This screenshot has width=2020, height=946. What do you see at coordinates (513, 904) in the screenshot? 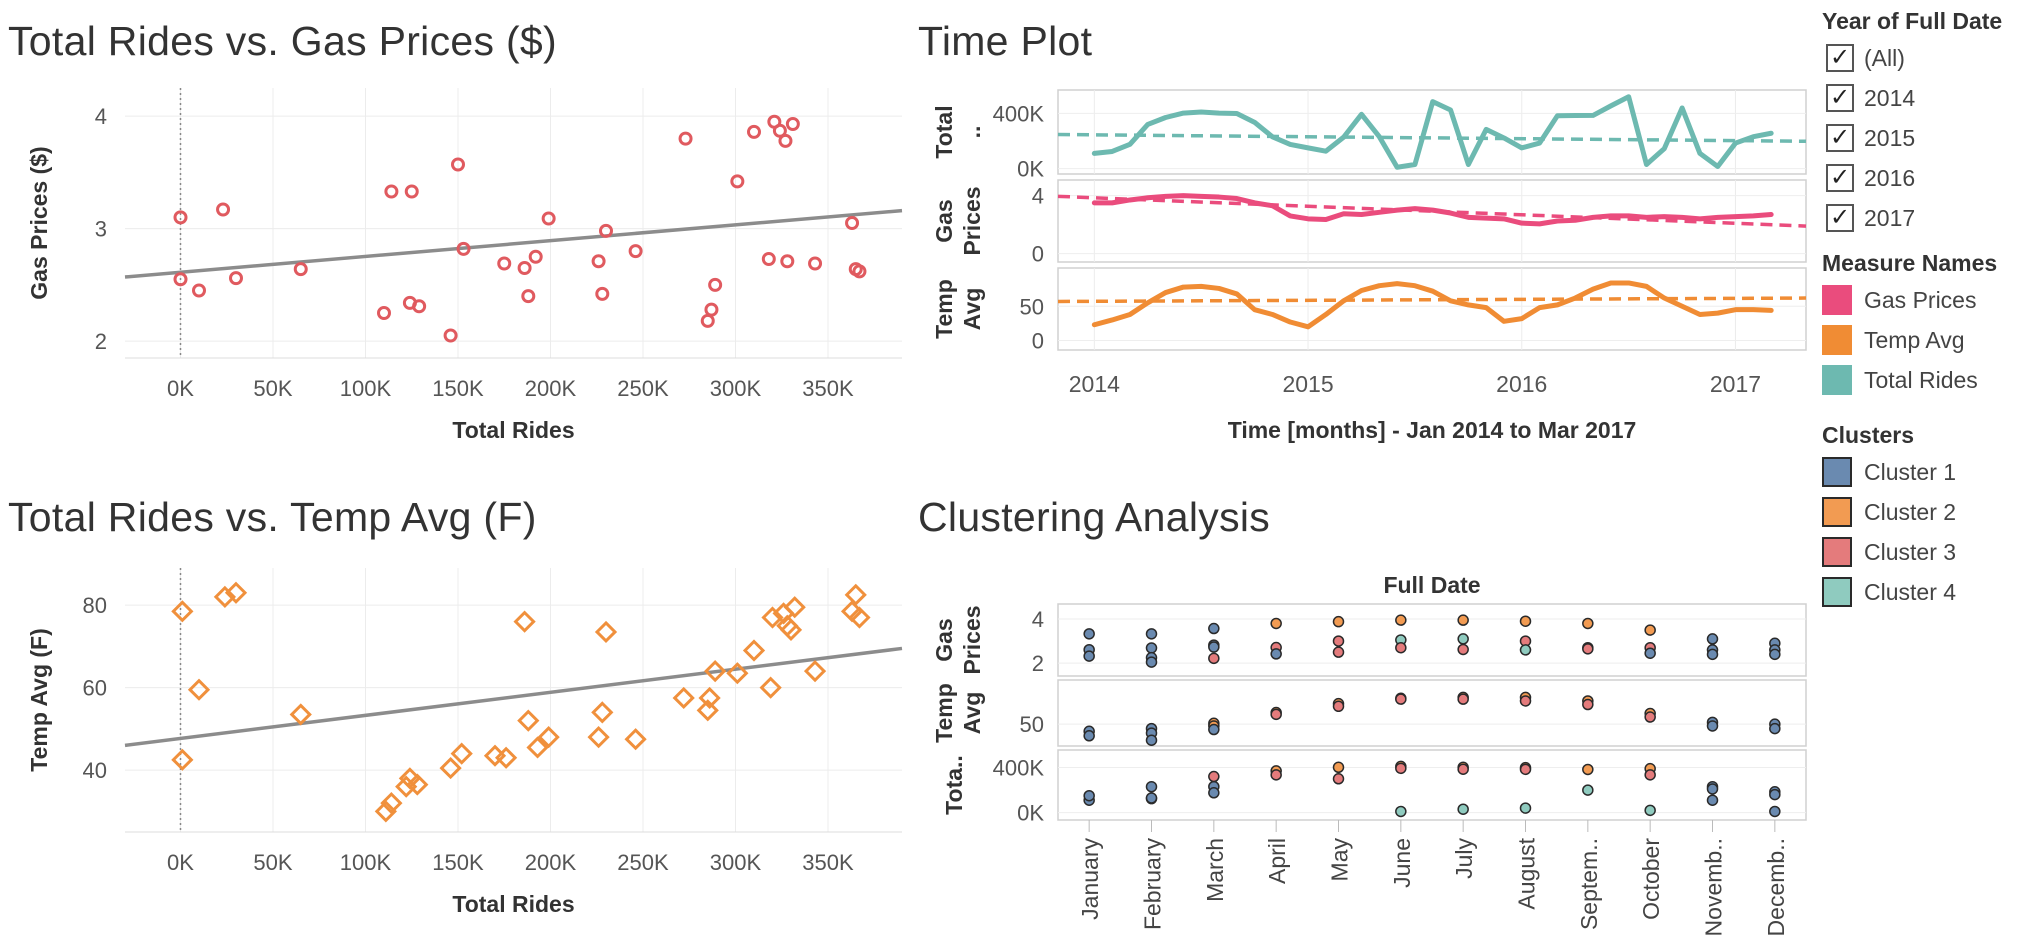
I see `x-axis-label: Total Rides` at bounding box center [513, 904].